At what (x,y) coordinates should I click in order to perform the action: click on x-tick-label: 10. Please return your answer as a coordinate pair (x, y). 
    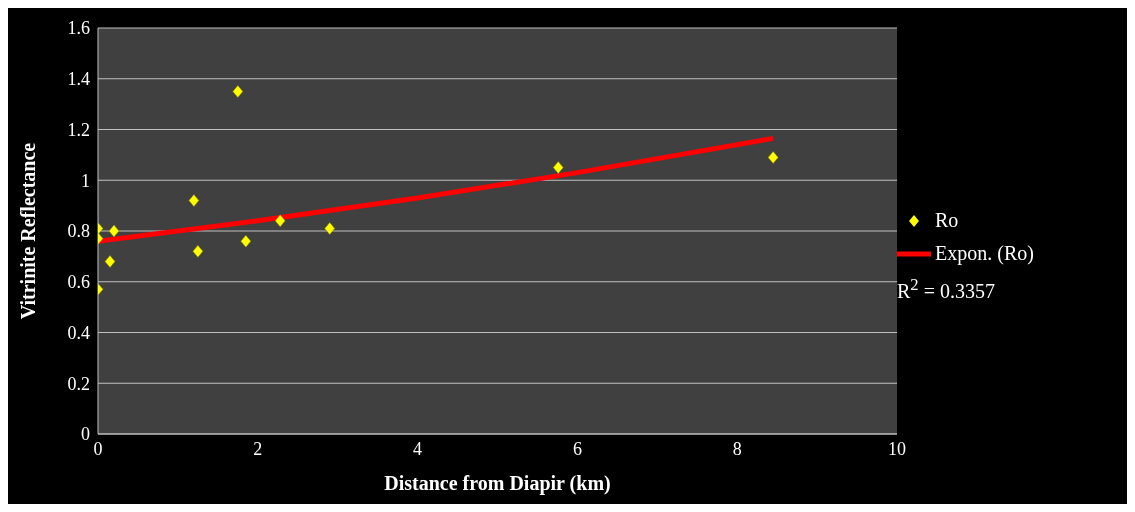
    Looking at the image, I should click on (897, 448).